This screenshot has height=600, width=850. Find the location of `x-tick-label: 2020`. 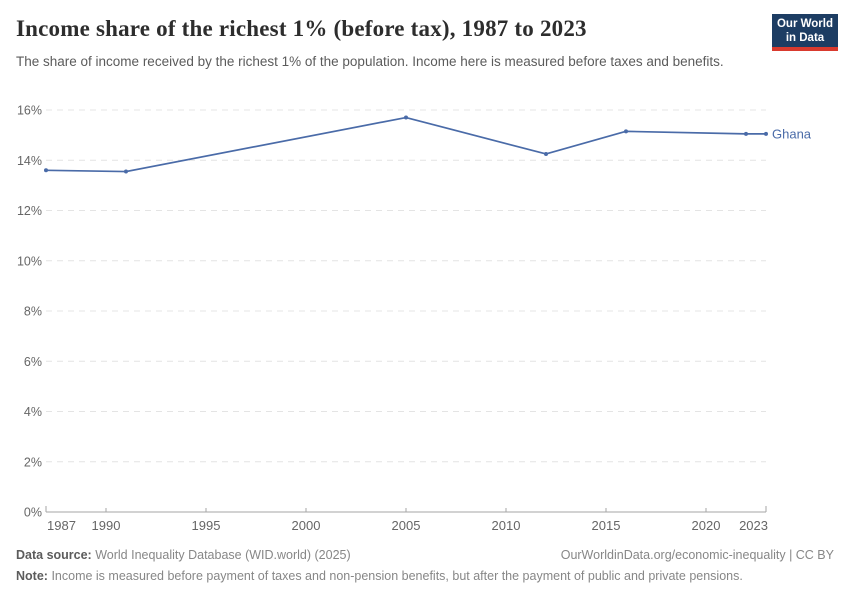

x-tick-label: 2020 is located at coordinates (706, 525).